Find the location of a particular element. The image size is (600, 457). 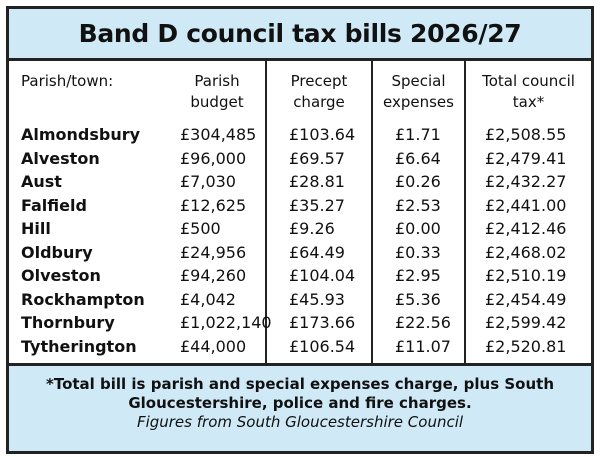

total-council-tax: £2,479.41 is located at coordinates (526, 158).